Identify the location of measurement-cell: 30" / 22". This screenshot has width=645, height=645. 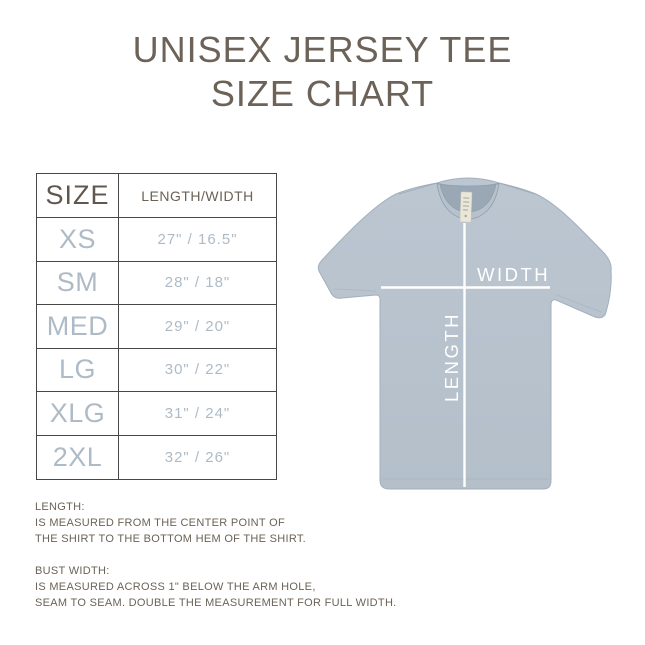
(197, 370).